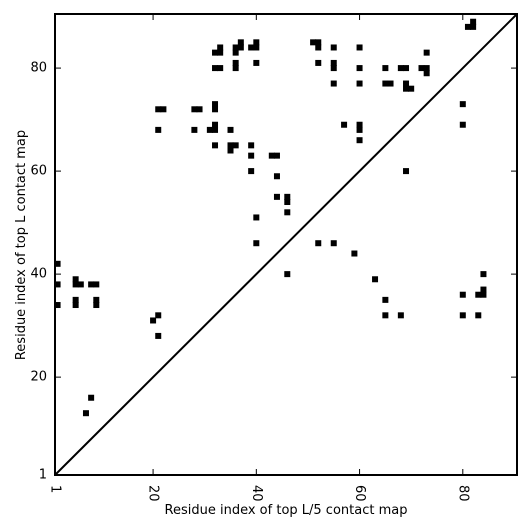  Describe the element at coordinates (43, 475) in the screenshot. I see `y-tick-label: 1` at that location.